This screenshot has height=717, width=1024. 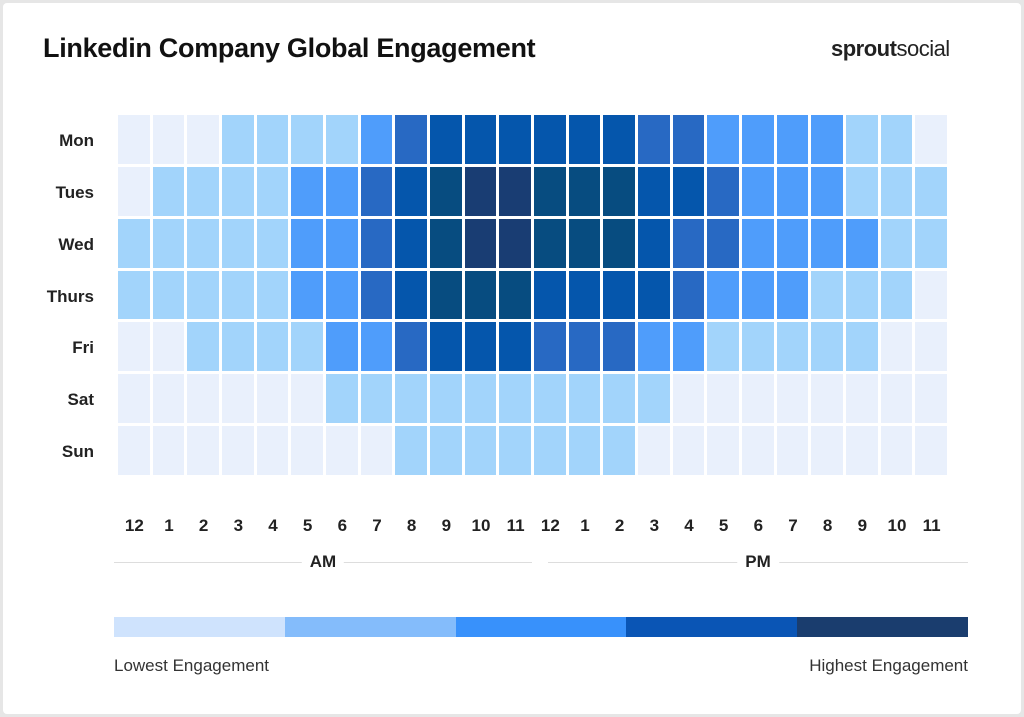 I want to click on period-label-am: AM, so click(x=323, y=562).